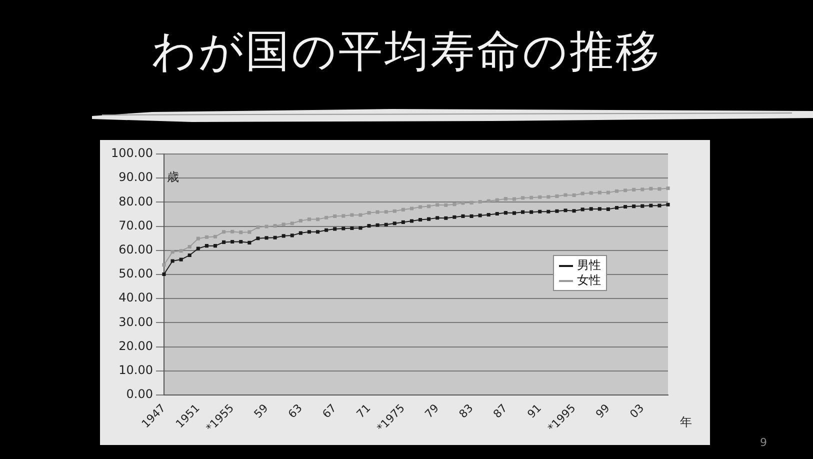 The image size is (813, 459). I want to click on y-tick-label: 0.00, so click(139, 394).